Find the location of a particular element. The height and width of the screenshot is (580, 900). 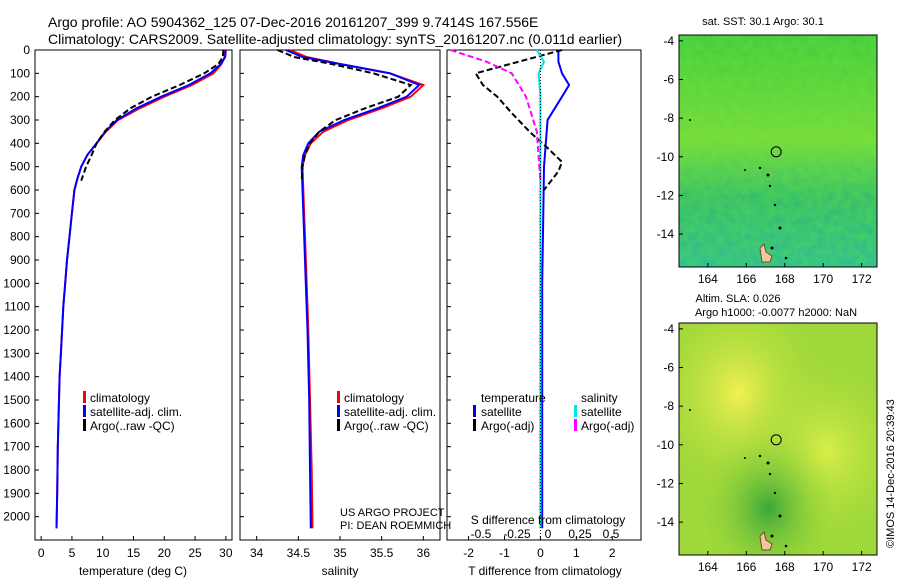

series-line-temperature-argo-adj- is located at coordinates (519, 120).